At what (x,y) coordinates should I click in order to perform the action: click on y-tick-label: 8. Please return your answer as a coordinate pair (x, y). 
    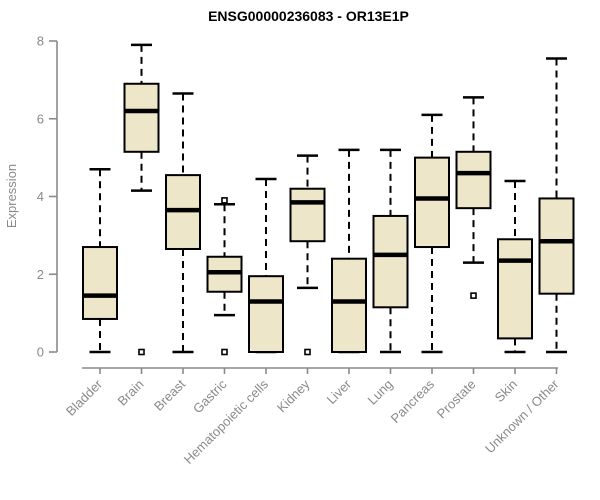
    Looking at the image, I should click on (40, 41).